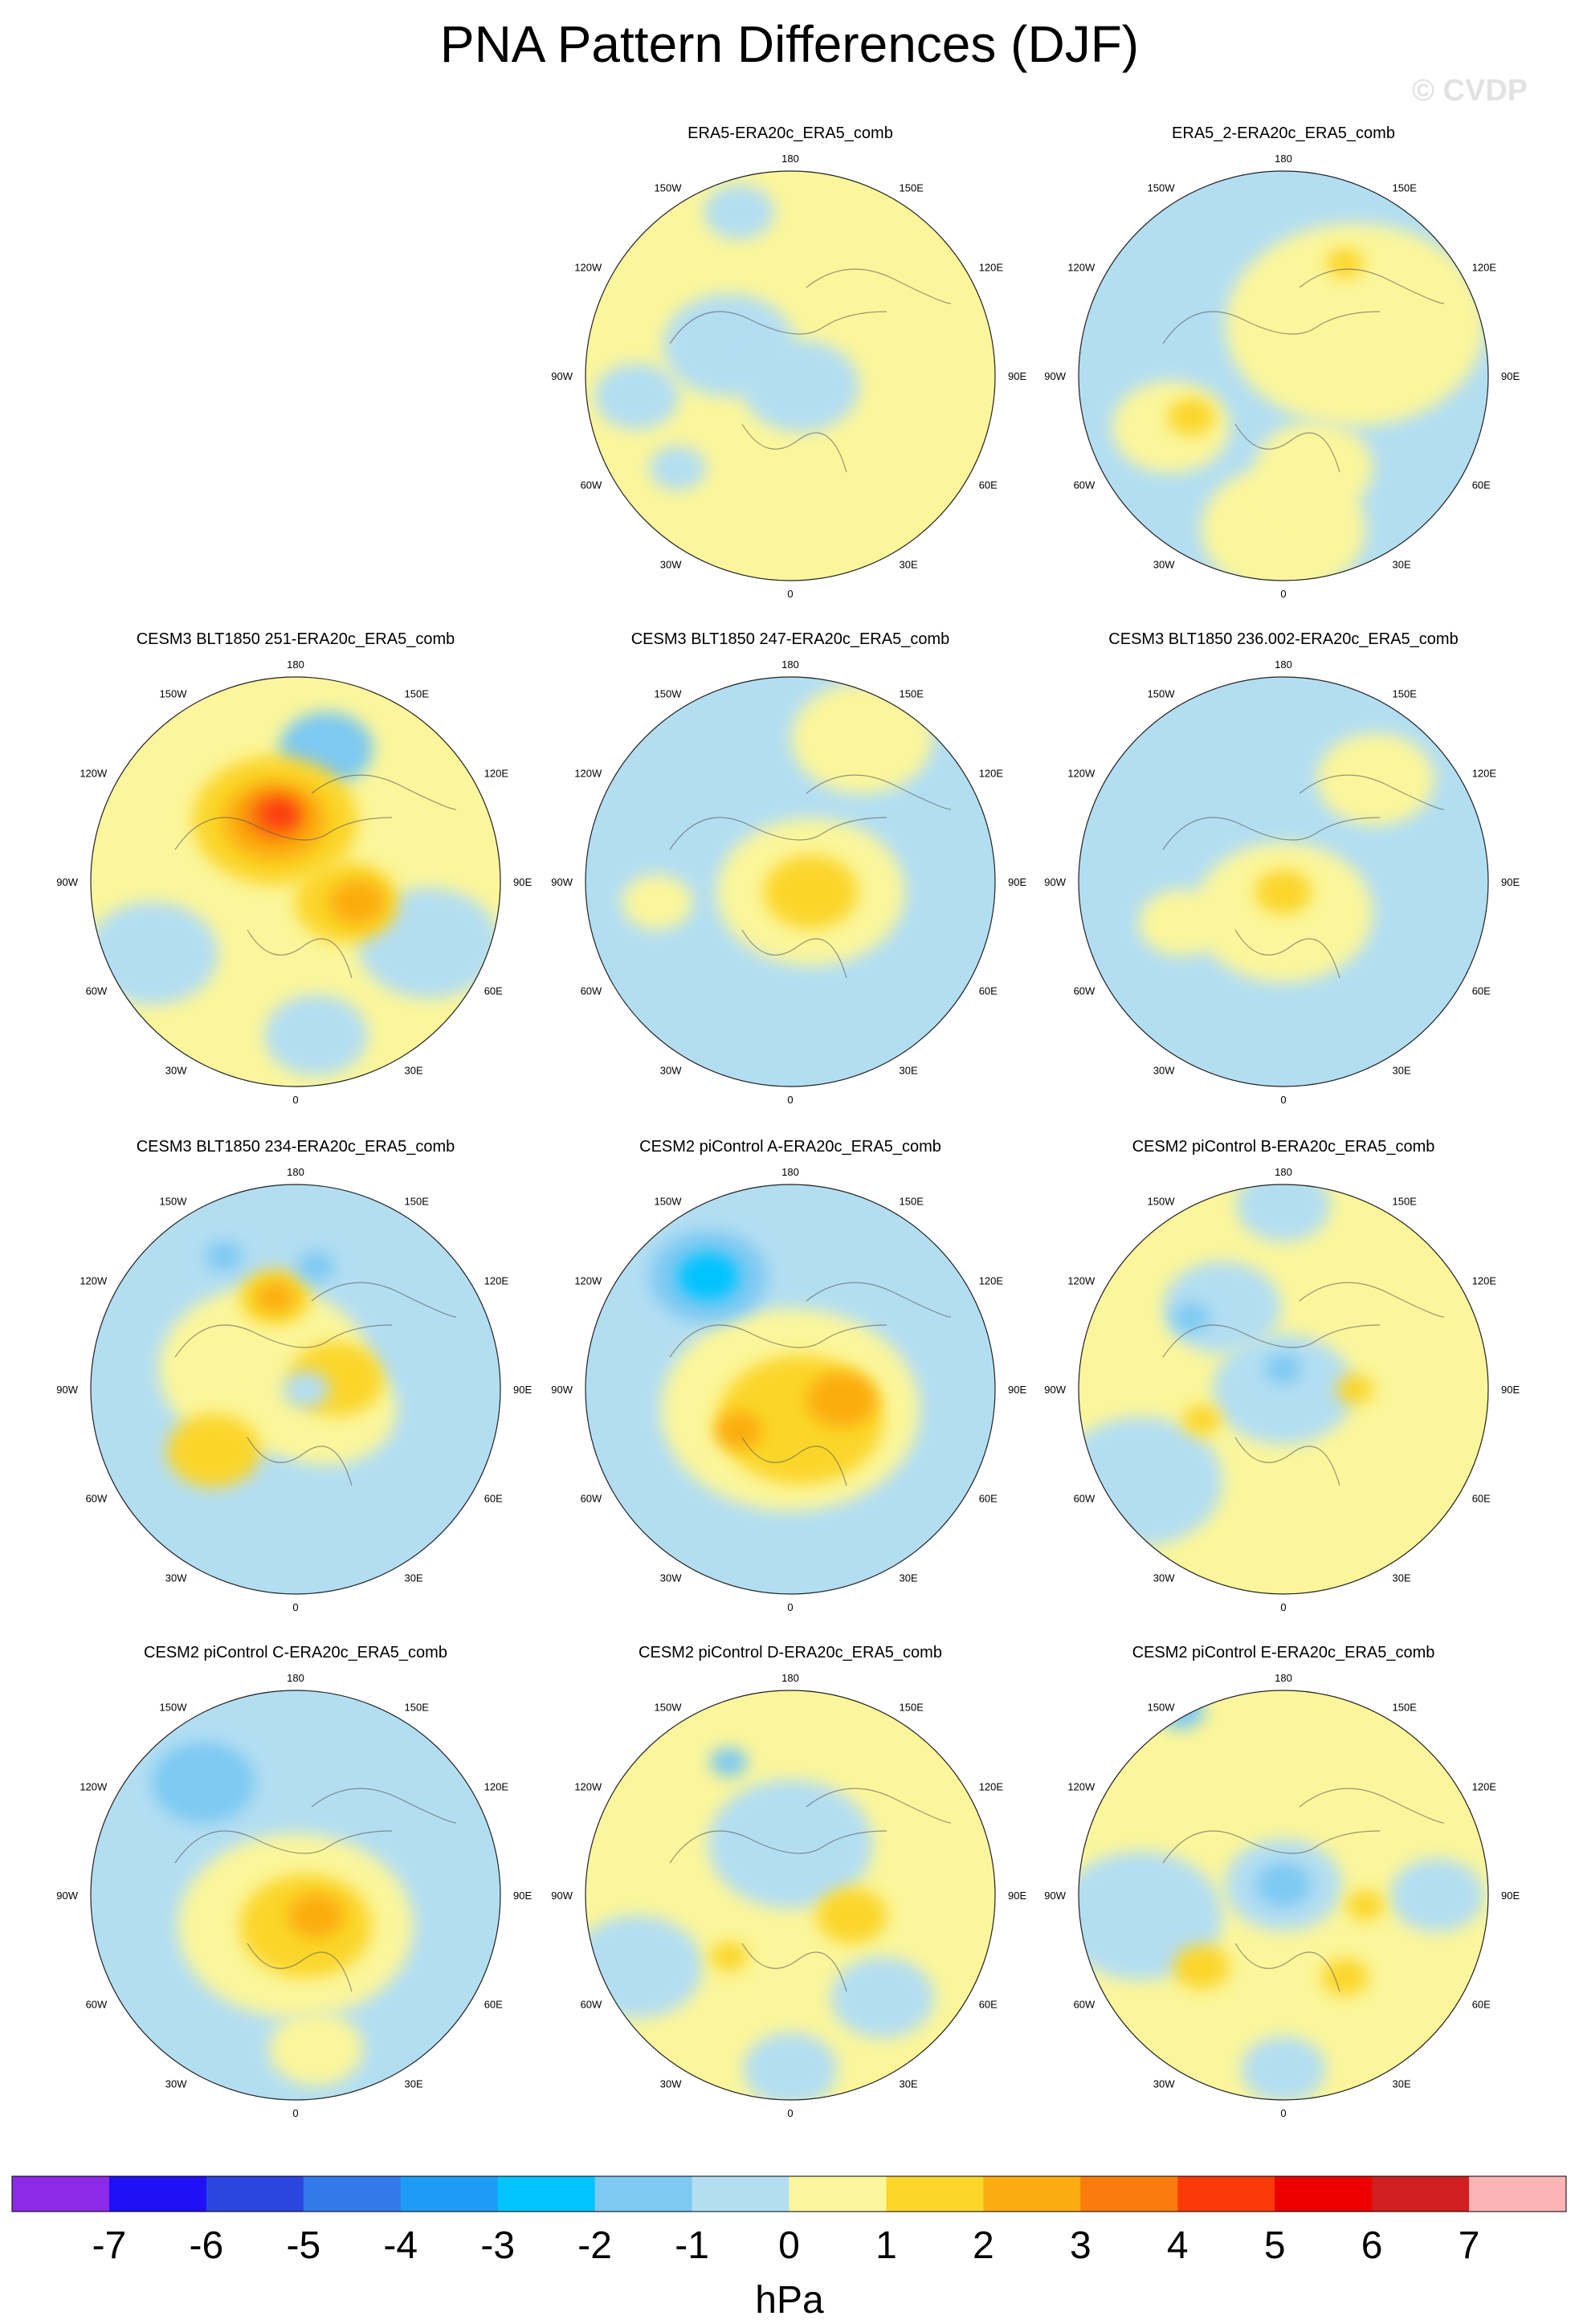  I want to click on colorbar-tick-label: 1, so click(886, 2246).